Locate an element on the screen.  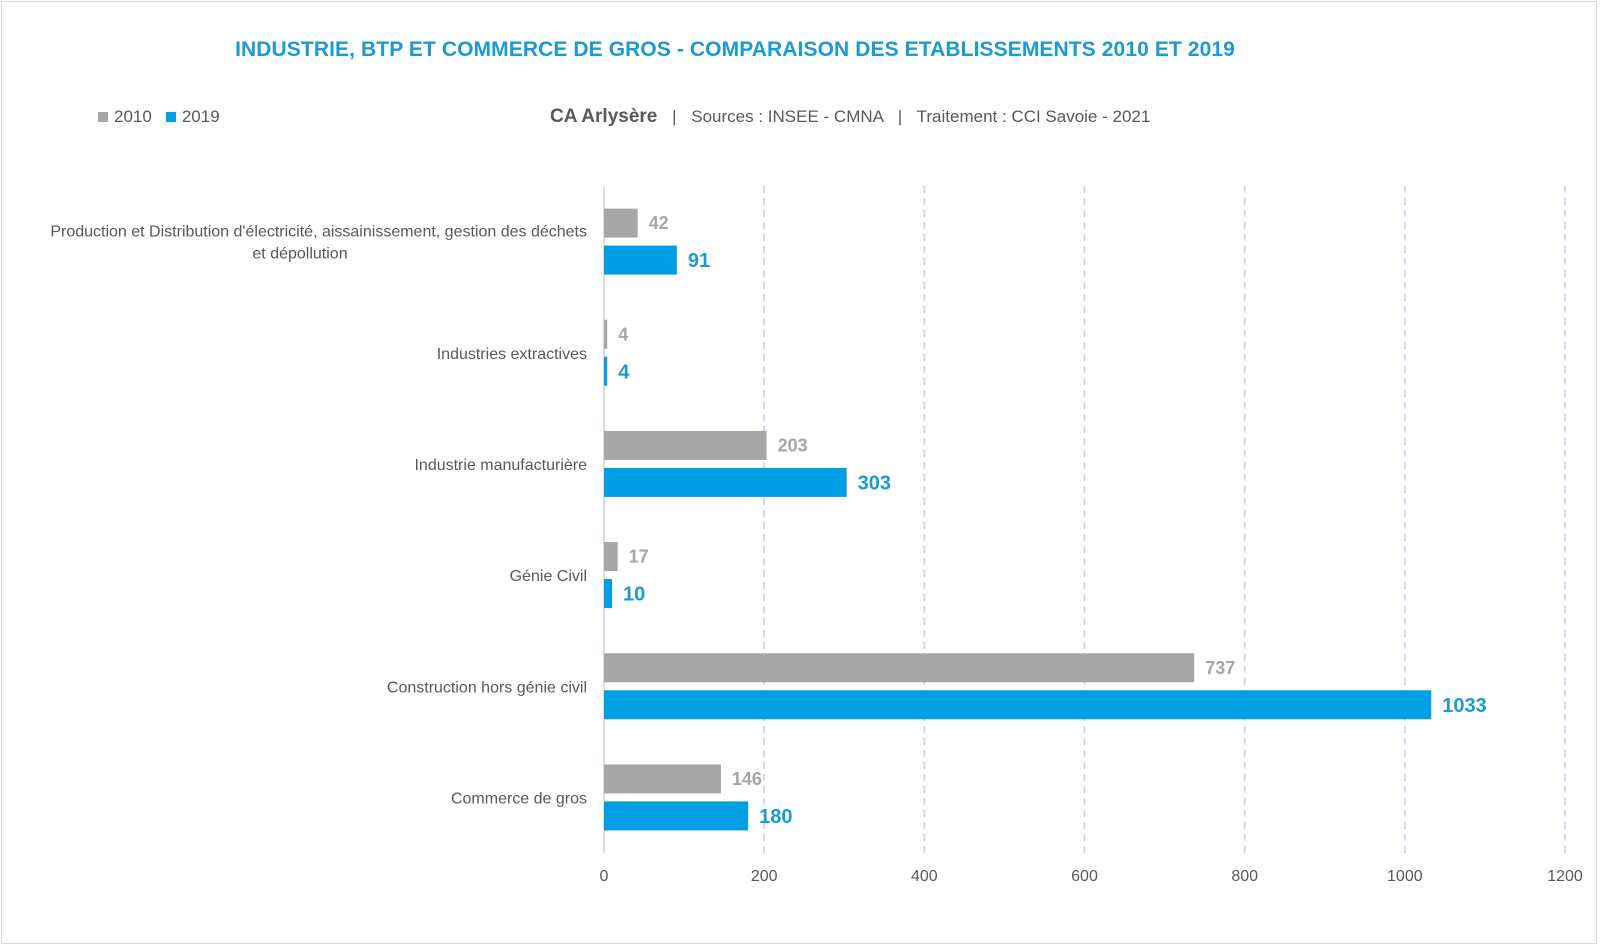
data-label-2010: 4 is located at coordinates (623, 334).